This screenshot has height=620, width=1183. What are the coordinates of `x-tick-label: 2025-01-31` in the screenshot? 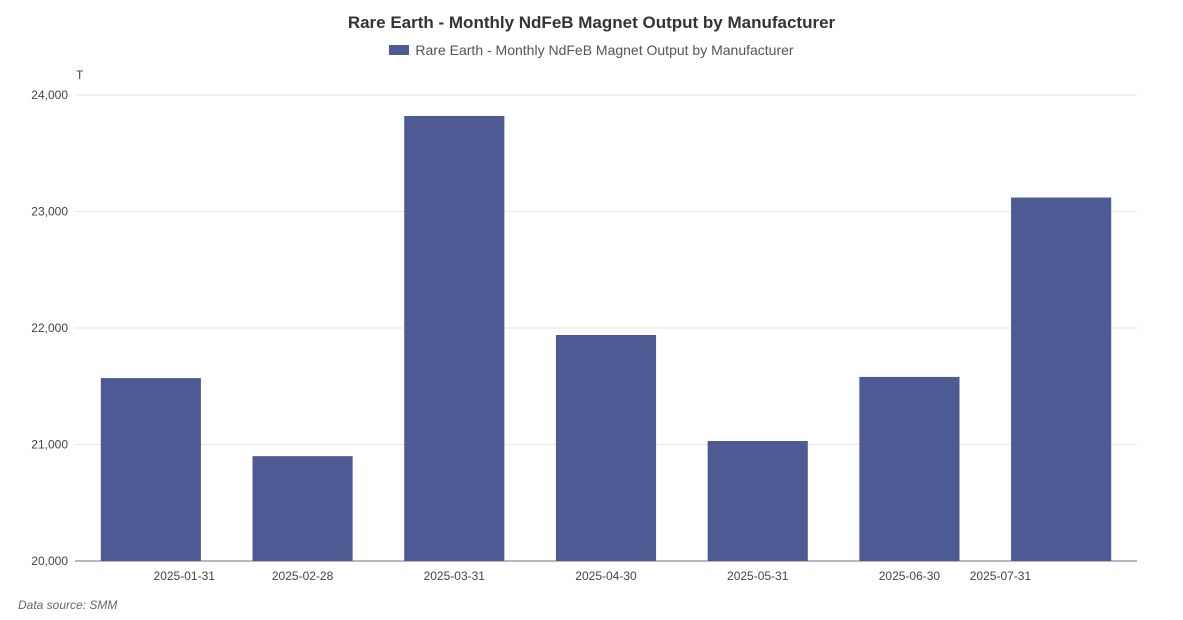 It's located at (185, 576).